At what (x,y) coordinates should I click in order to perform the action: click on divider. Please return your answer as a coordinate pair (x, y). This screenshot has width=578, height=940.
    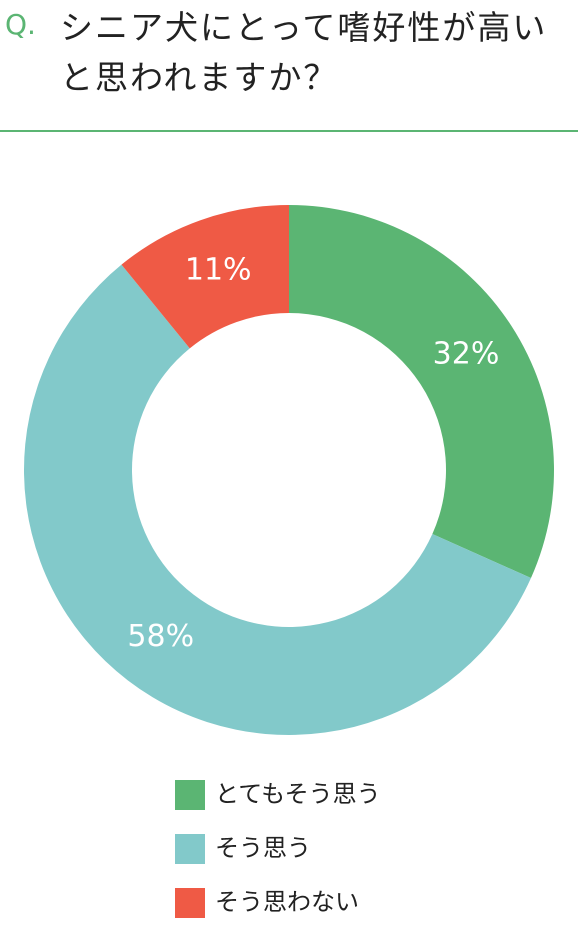
    Looking at the image, I should click on (289, 131).